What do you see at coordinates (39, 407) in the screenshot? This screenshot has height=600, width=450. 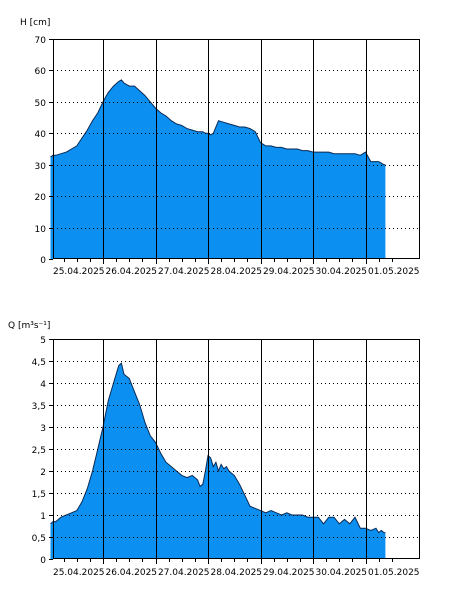 I see `y-tick-label: 3,5` at bounding box center [39, 407].